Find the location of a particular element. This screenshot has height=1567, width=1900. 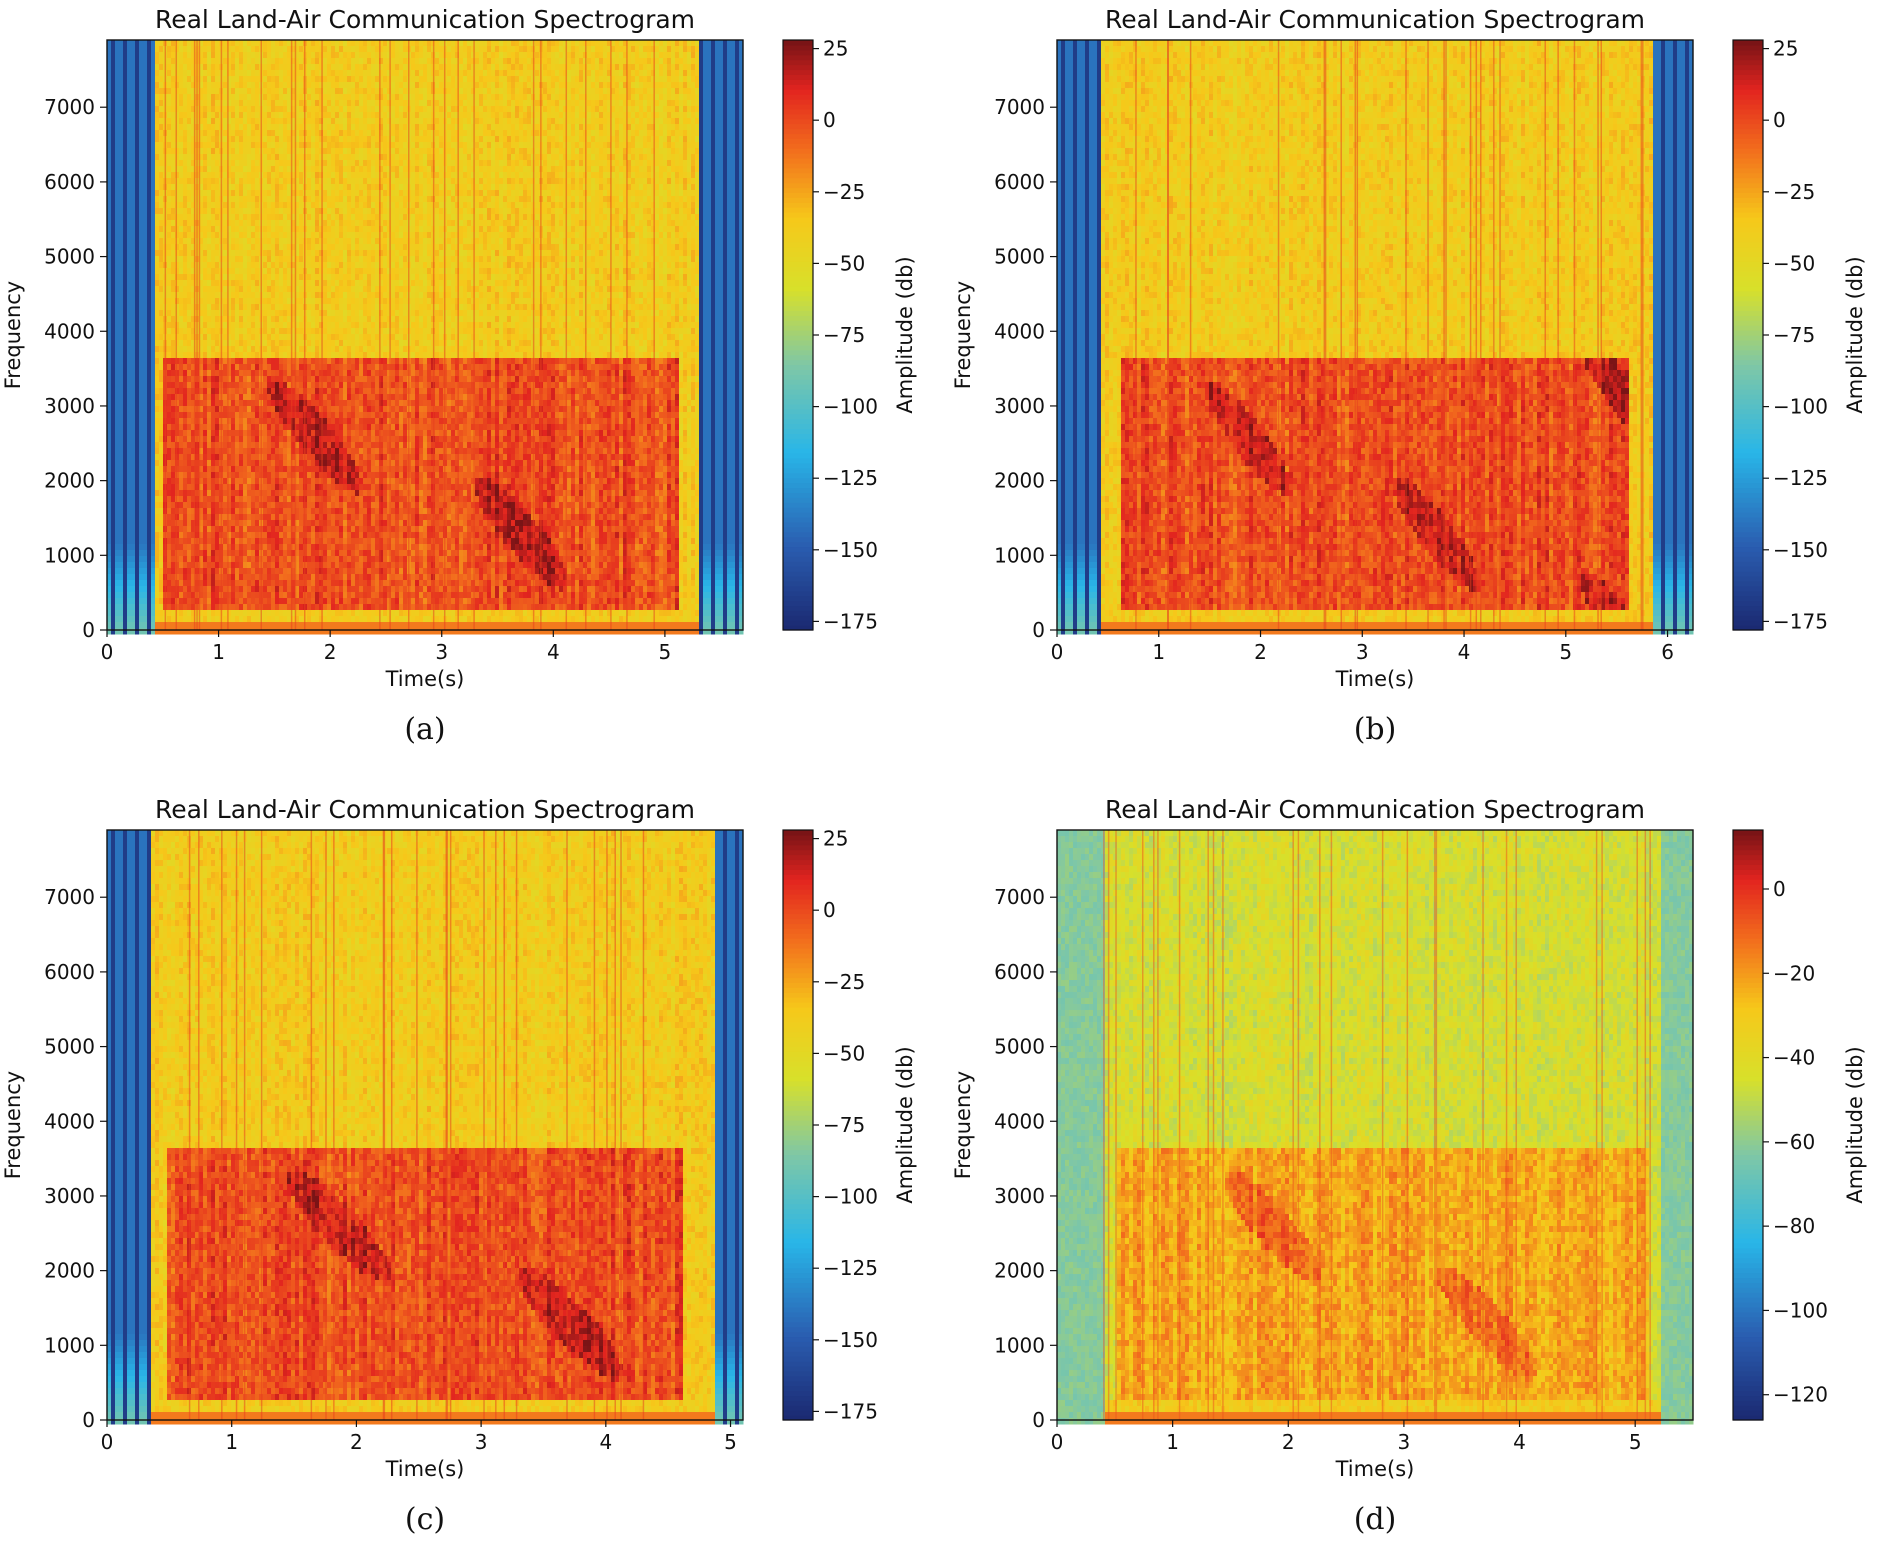

x-tick-label: 6 is located at coordinates (1667, 652).